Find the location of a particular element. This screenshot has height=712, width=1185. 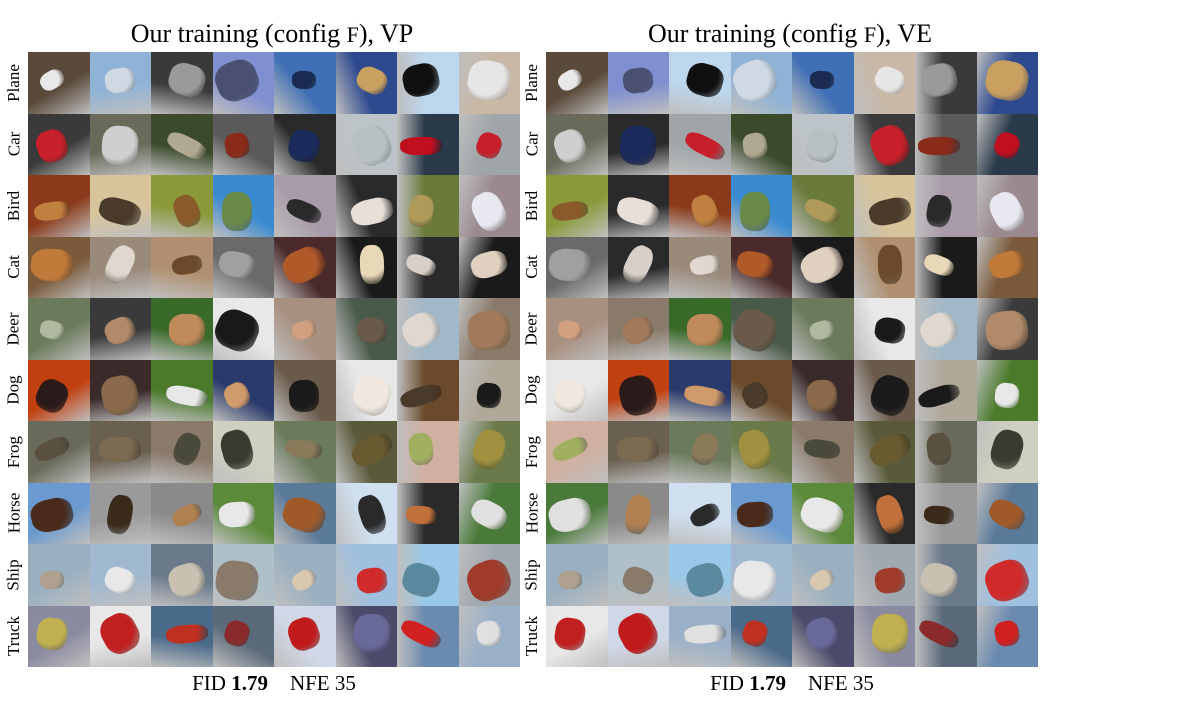

row-label-truck: Truck is located at coordinates (532, 637).